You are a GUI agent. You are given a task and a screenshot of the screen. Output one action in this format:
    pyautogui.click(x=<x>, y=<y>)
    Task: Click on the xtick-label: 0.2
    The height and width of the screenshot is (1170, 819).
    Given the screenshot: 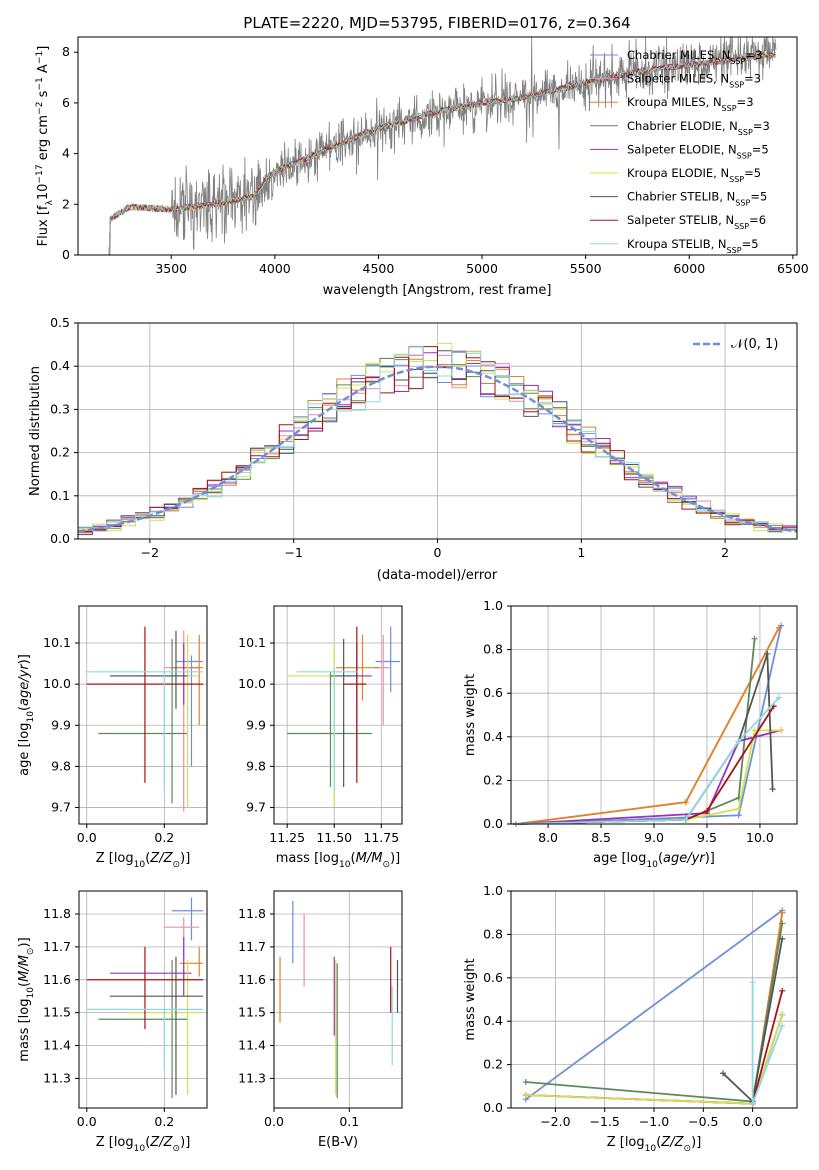 What is the action you would take?
    pyautogui.click(x=164, y=837)
    